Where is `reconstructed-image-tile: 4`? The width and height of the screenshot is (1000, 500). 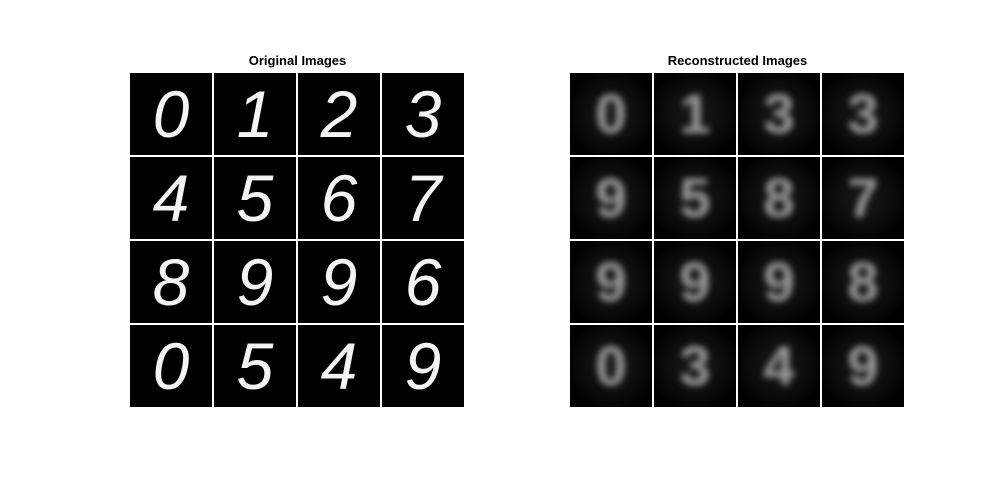
reconstructed-image-tile: 4 is located at coordinates (779, 366).